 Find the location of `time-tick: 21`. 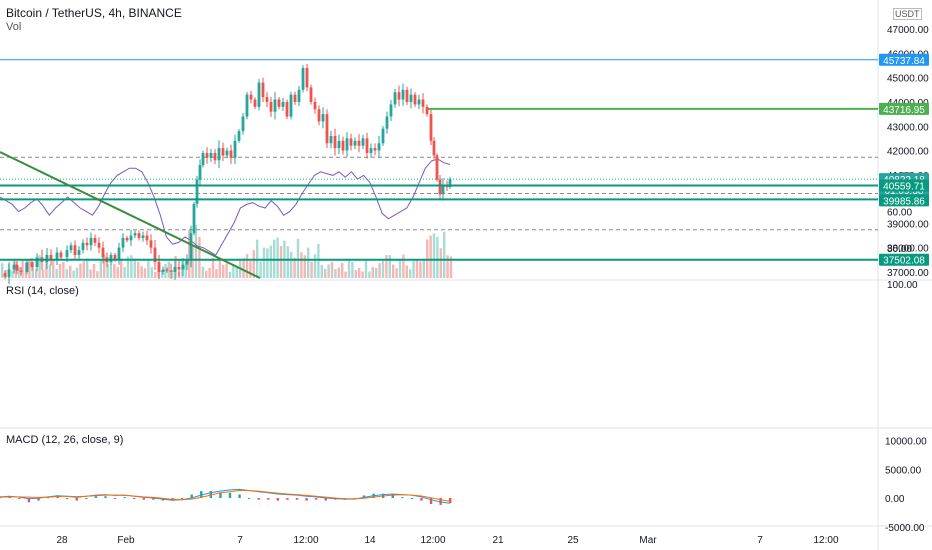

time-tick: 21 is located at coordinates (498, 540).